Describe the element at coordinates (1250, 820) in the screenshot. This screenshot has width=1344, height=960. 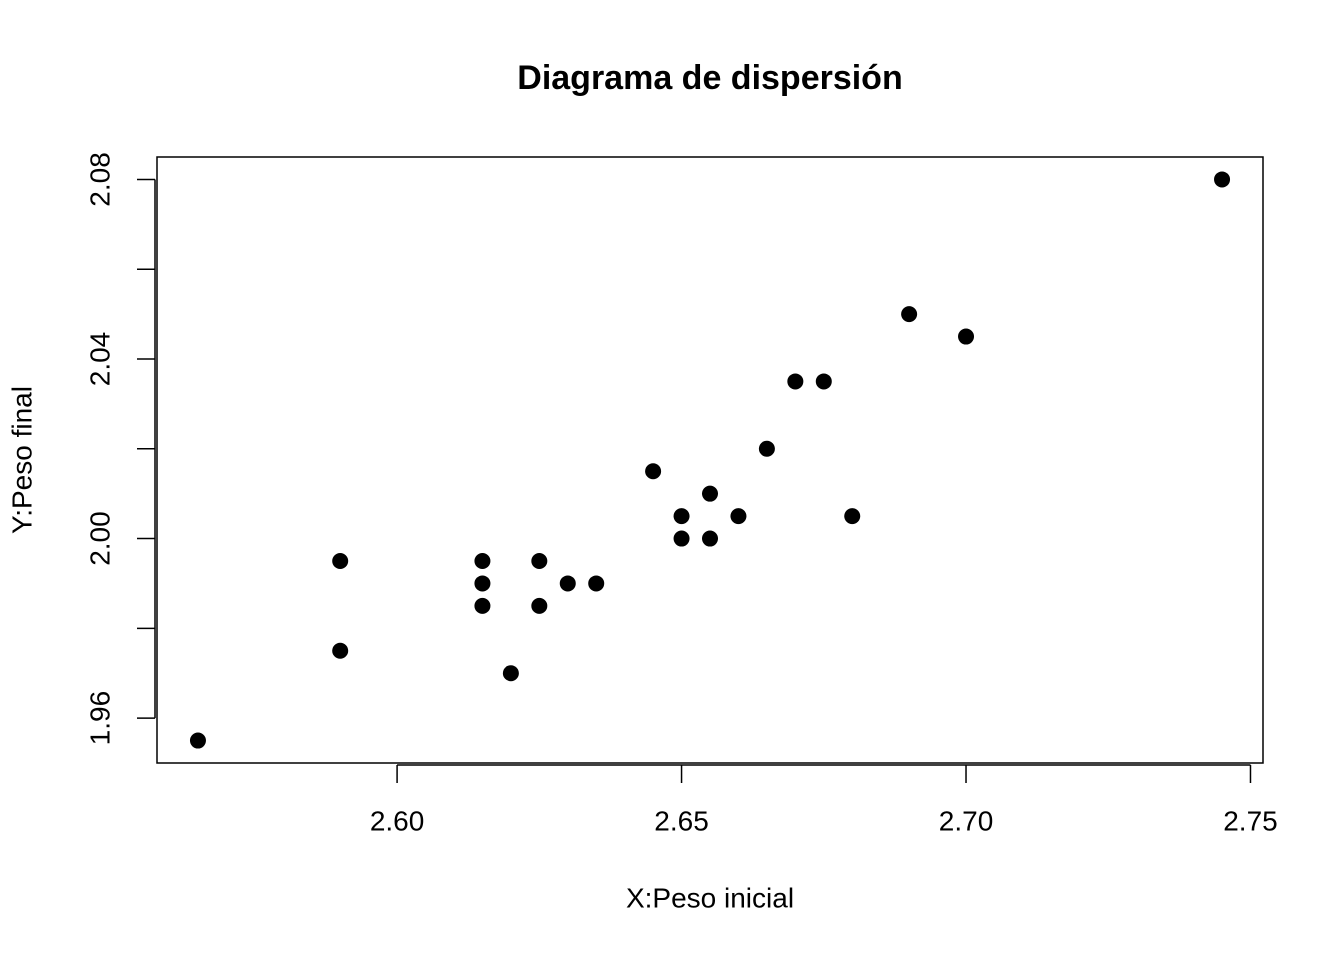
I see `x-tick-label: 2.75` at that location.